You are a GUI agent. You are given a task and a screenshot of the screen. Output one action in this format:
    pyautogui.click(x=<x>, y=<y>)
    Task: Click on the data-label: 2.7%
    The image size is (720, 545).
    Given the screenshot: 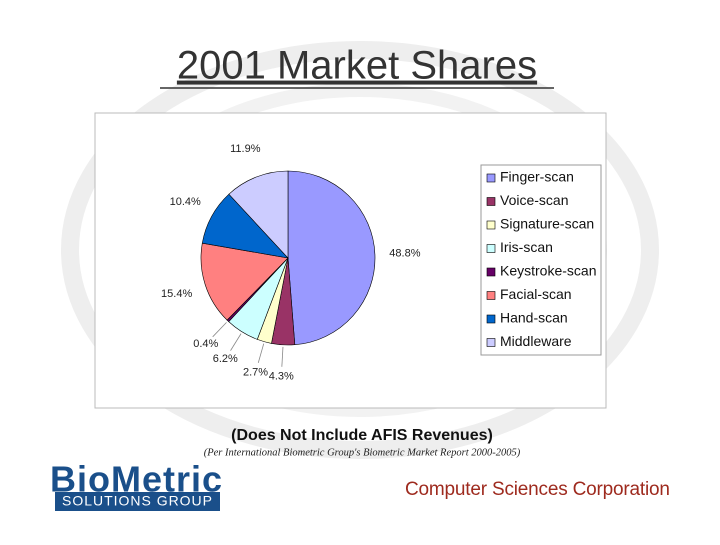 What is the action you would take?
    pyautogui.click(x=255, y=372)
    